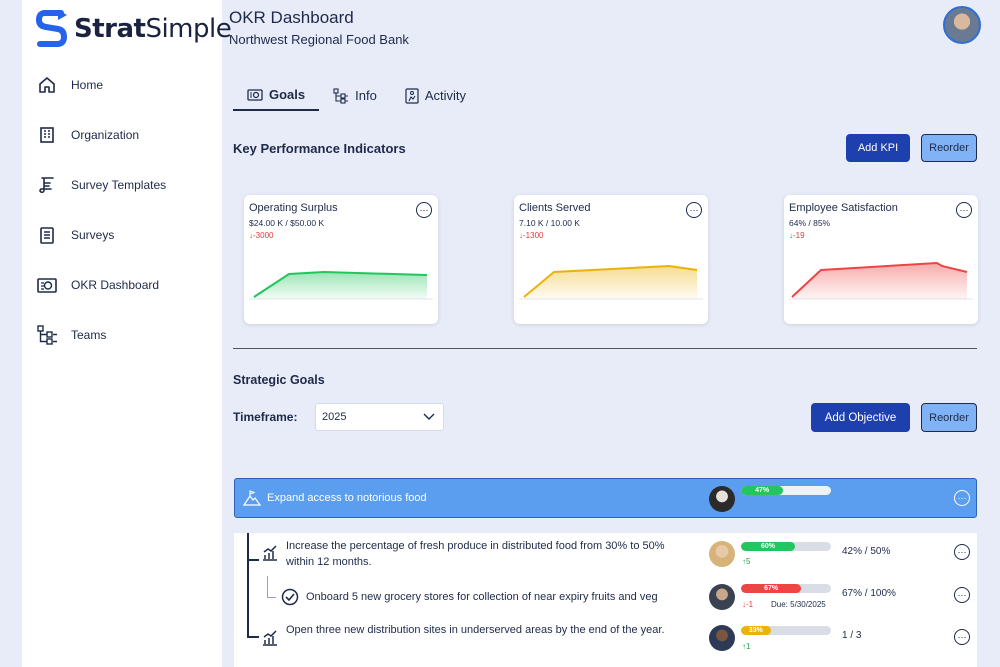 This screenshot has width=1000, height=667. I want to click on sidebar-item-okr-dashboard: OKR Dashboard, so click(122, 285).